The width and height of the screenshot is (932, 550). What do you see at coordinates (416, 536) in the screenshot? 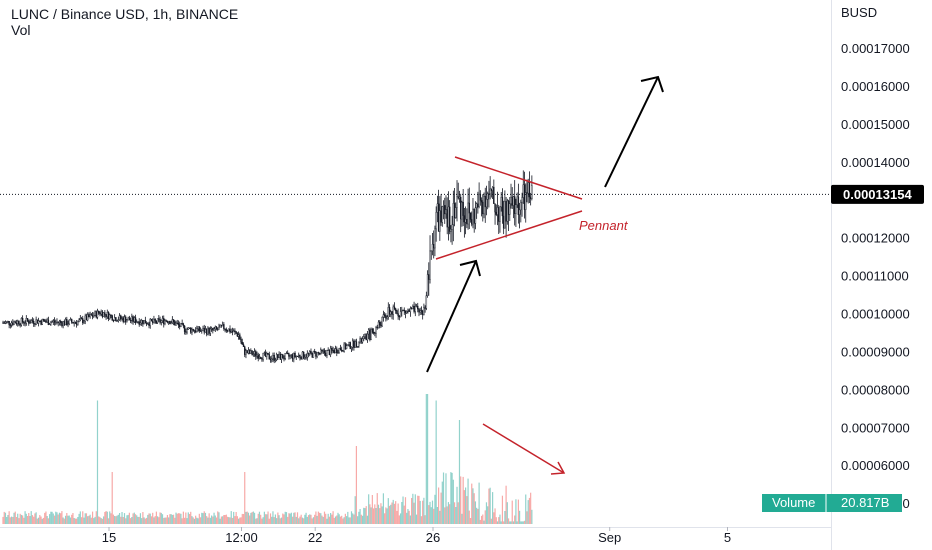
I see `time-scale: 15 12:00 22 26 Sep 5` at bounding box center [416, 536].